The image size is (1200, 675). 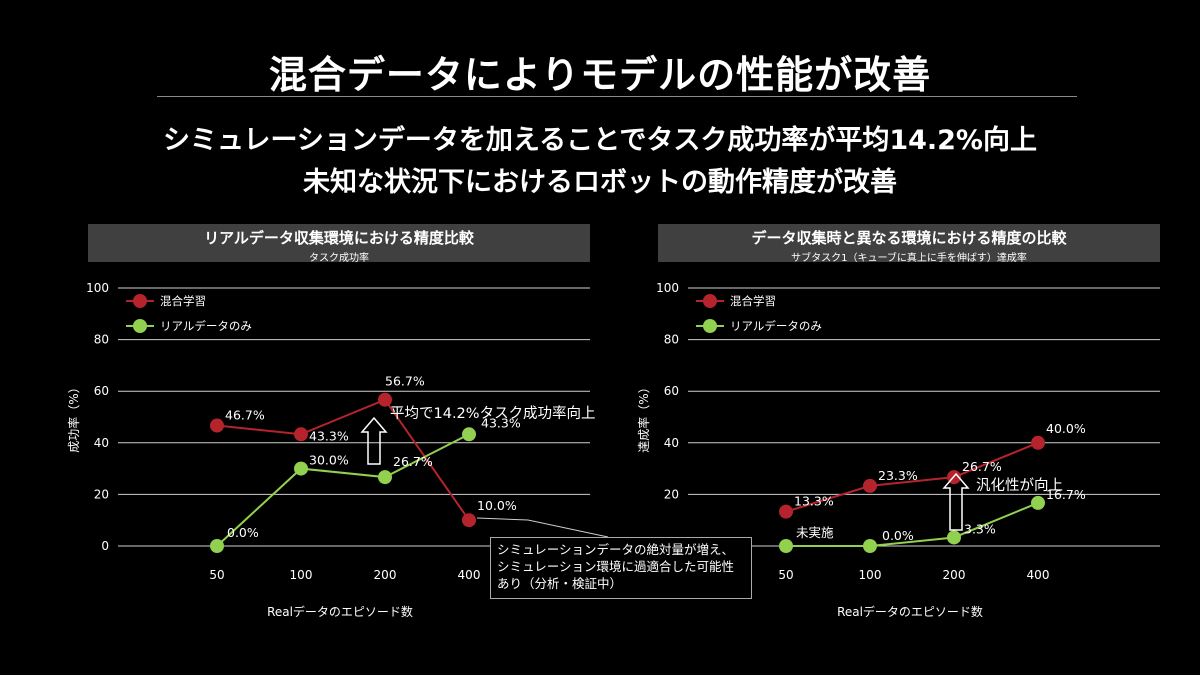 I want to click on left-chart-header: リアルデータ収集環境における精度比較 タスク成功率, so click(x=339, y=244).